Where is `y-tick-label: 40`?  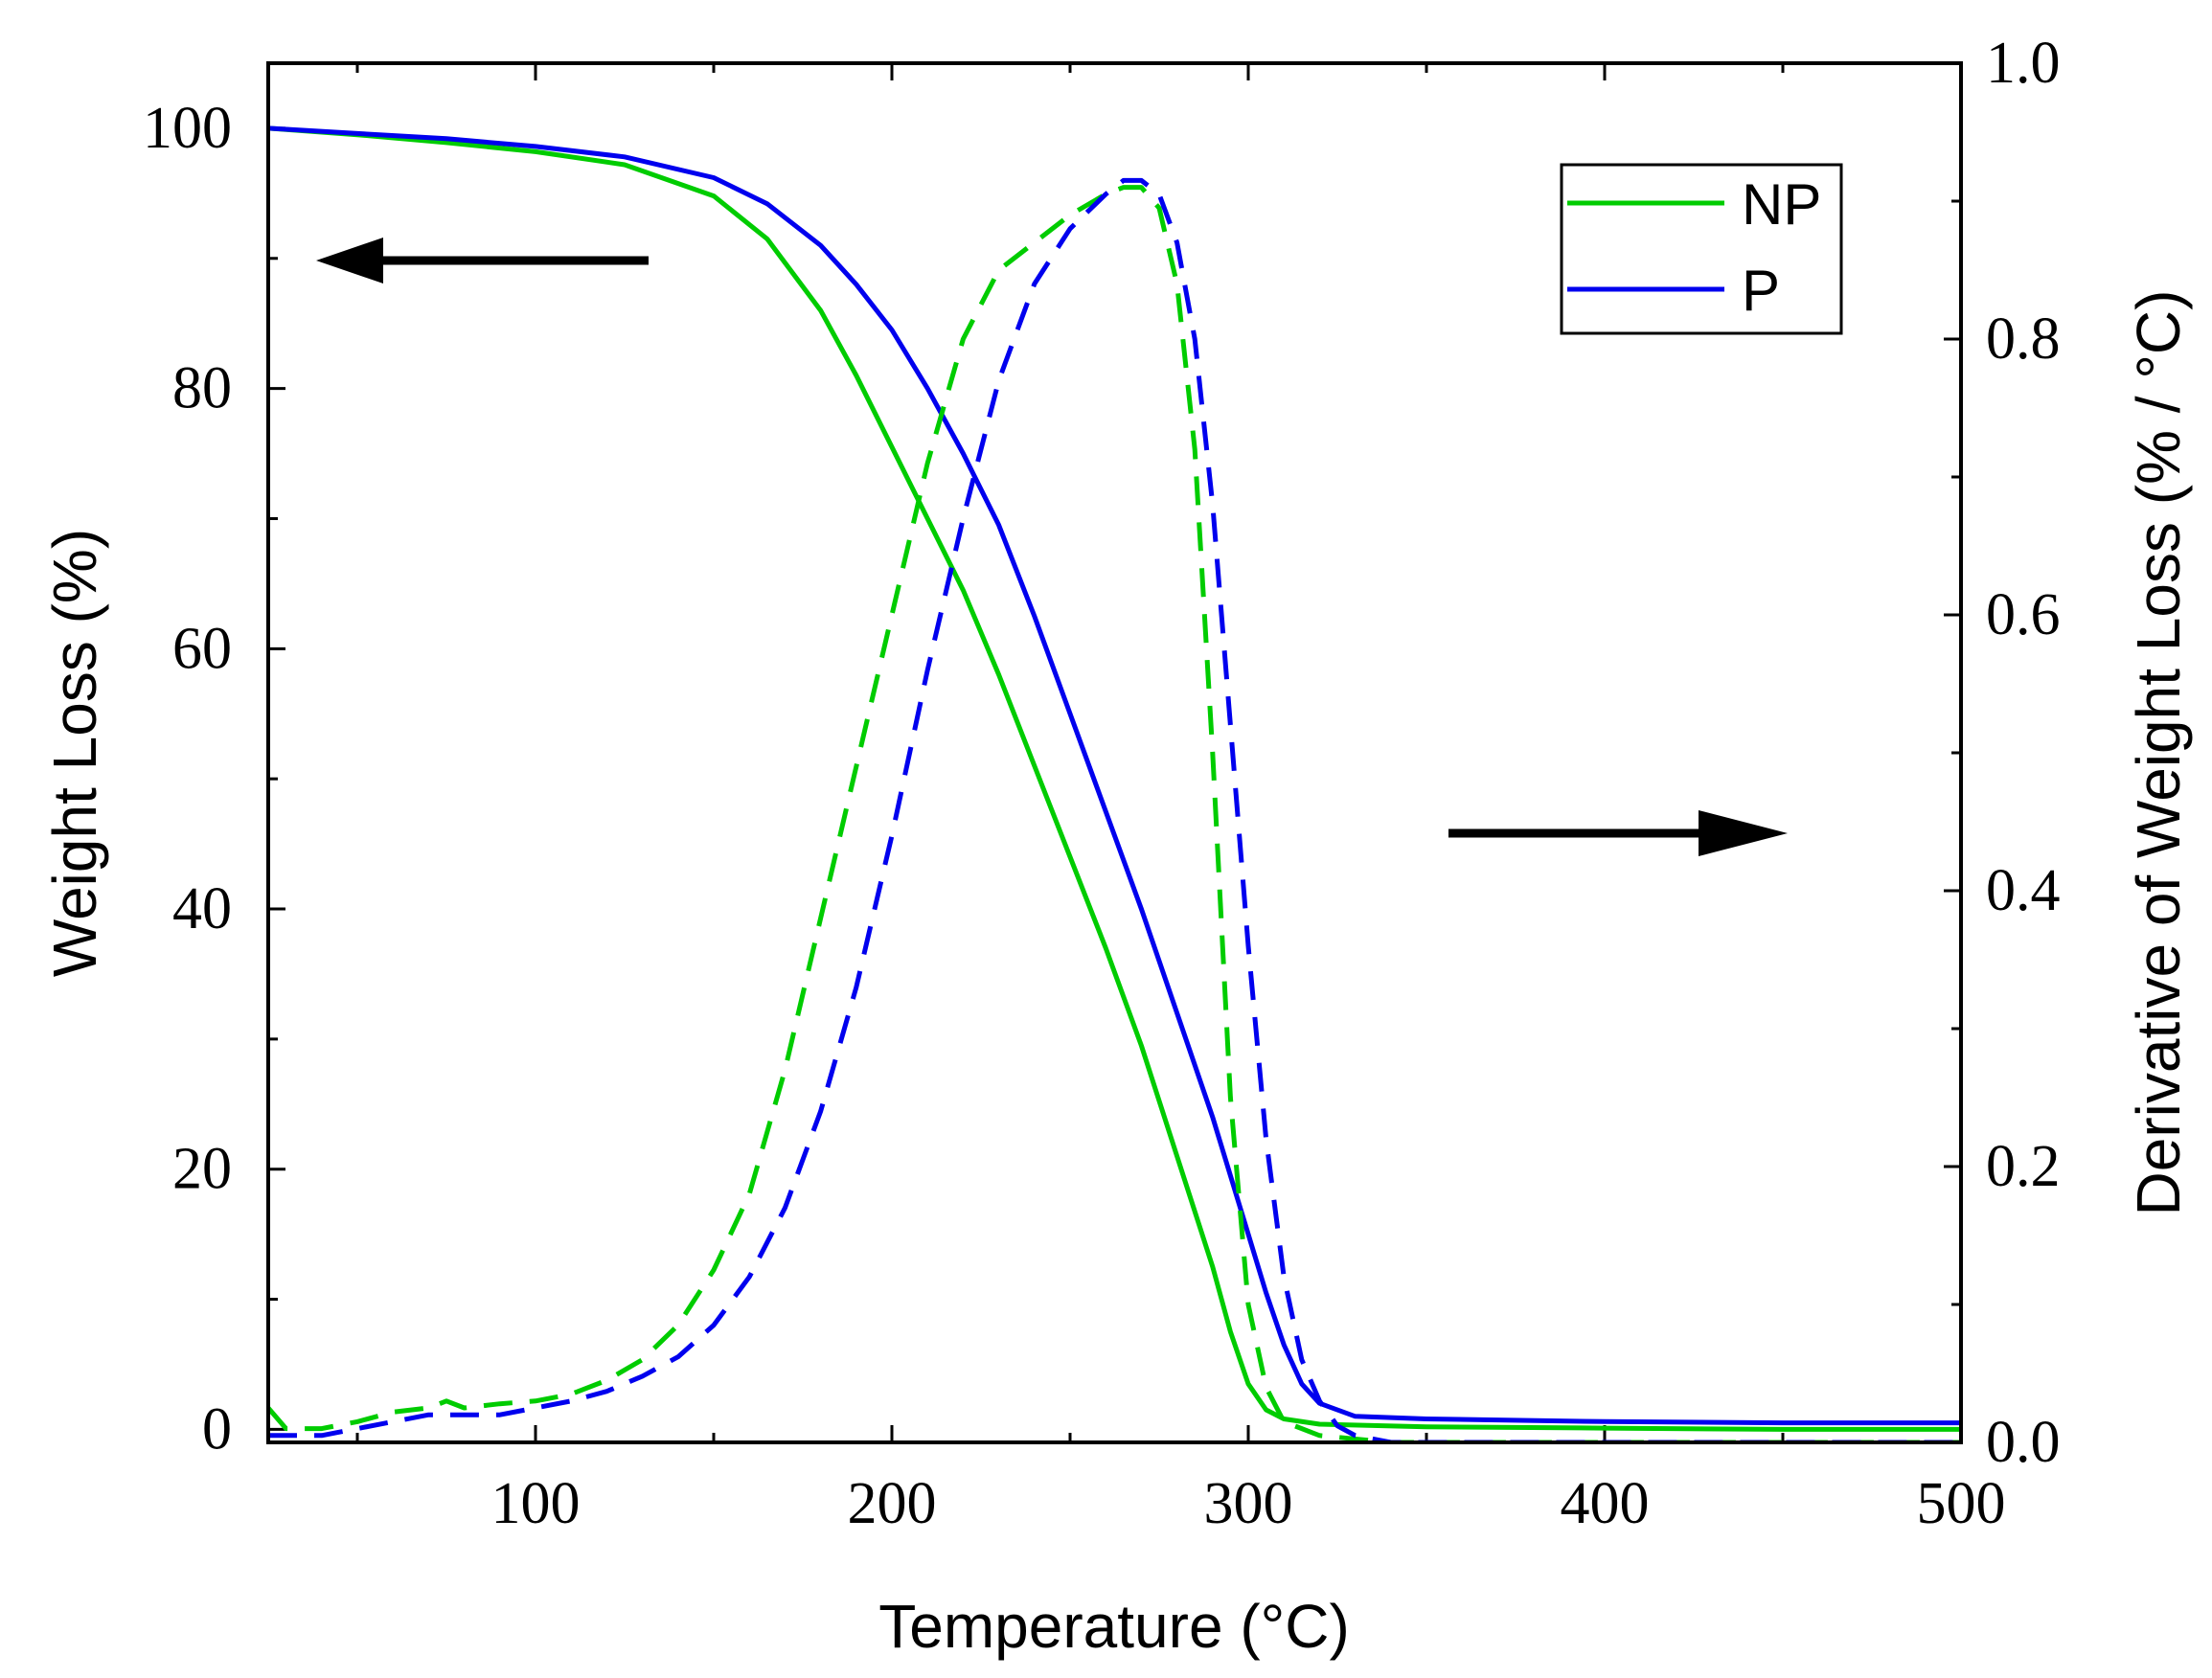
y-tick-label: 40 is located at coordinates (202, 909).